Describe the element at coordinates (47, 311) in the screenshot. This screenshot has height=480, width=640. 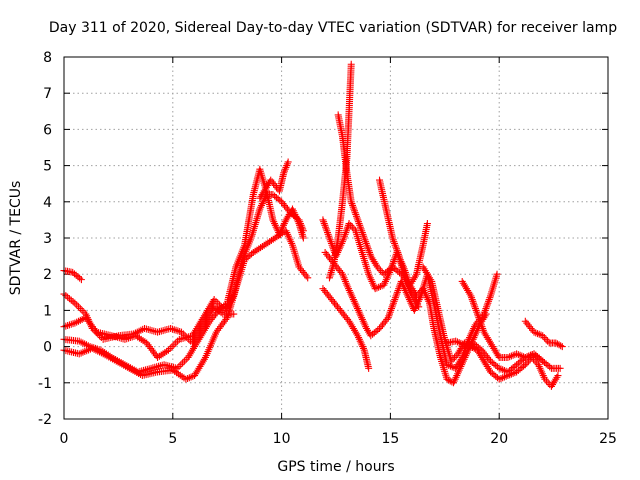
I see `y-tick-label: 1` at that location.